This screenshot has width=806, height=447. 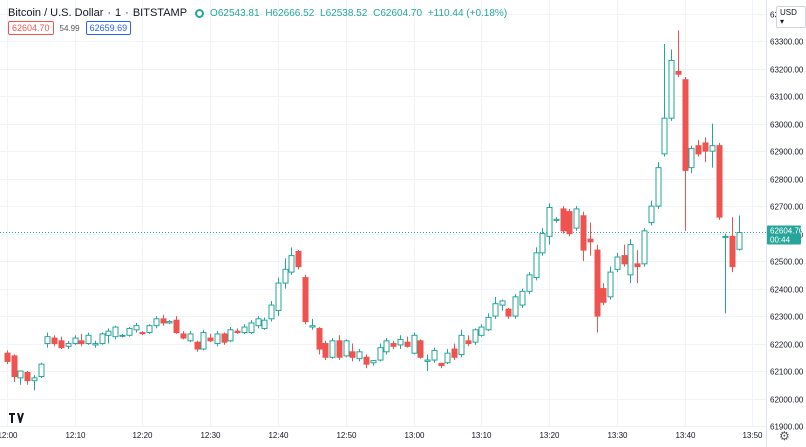 What do you see at coordinates (467, 13) in the screenshot?
I see `change-value: +110.44 (+0.18%)` at bounding box center [467, 13].